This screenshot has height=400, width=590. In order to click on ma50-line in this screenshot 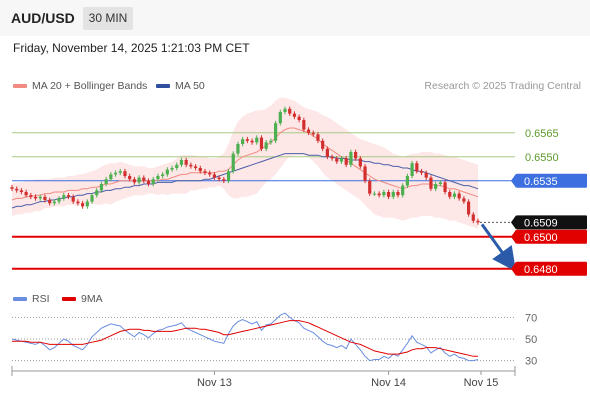, I will do `click(245, 181)`.